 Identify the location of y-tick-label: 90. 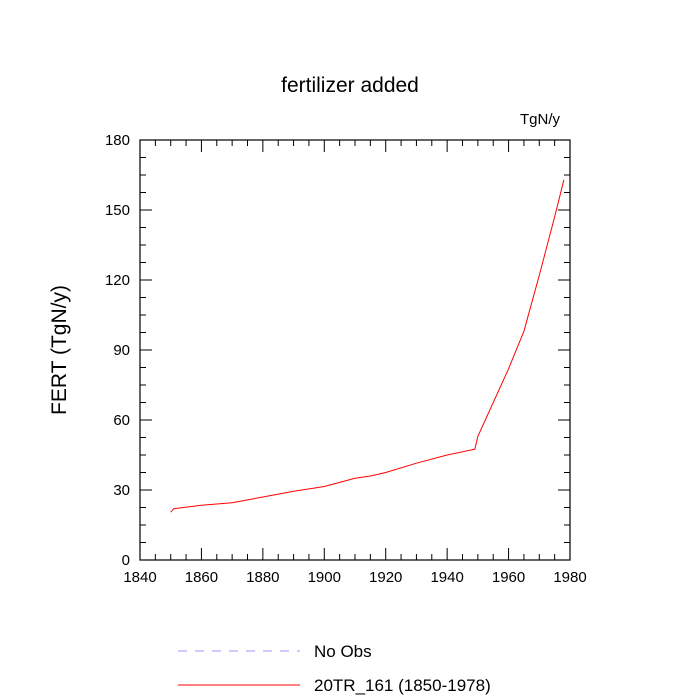
(121, 350).